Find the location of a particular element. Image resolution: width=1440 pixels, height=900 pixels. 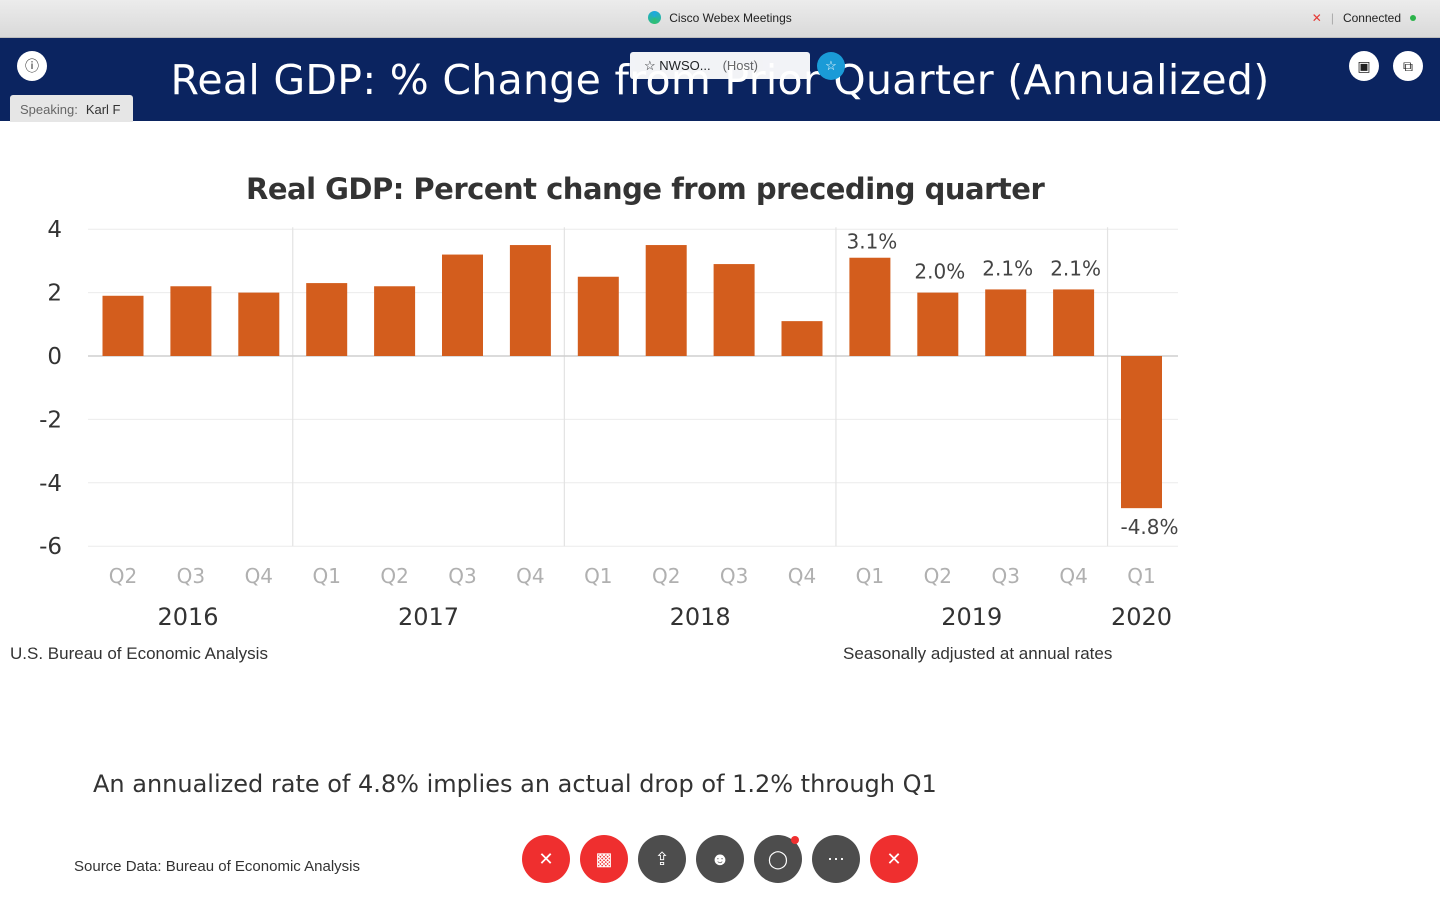

layout-button: ⧉ is located at coordinates (1408, 66).